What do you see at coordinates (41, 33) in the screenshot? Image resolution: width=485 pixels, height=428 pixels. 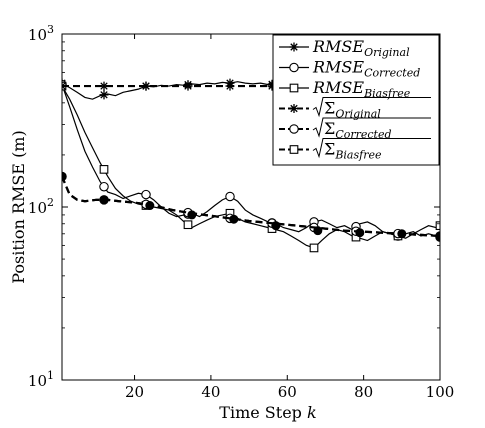 I see `y-tick-label-1000: 10³` at bounding box center [41, 33].